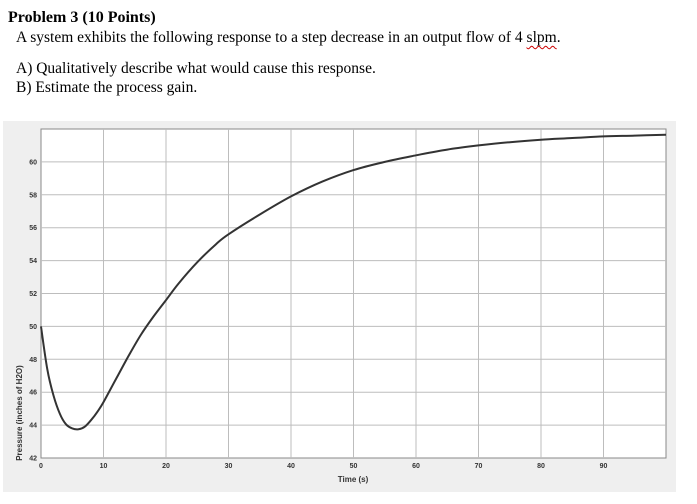 This screenshot has height=504, width=697. I want to click on x-tick-label: 60, so click(416, 466).